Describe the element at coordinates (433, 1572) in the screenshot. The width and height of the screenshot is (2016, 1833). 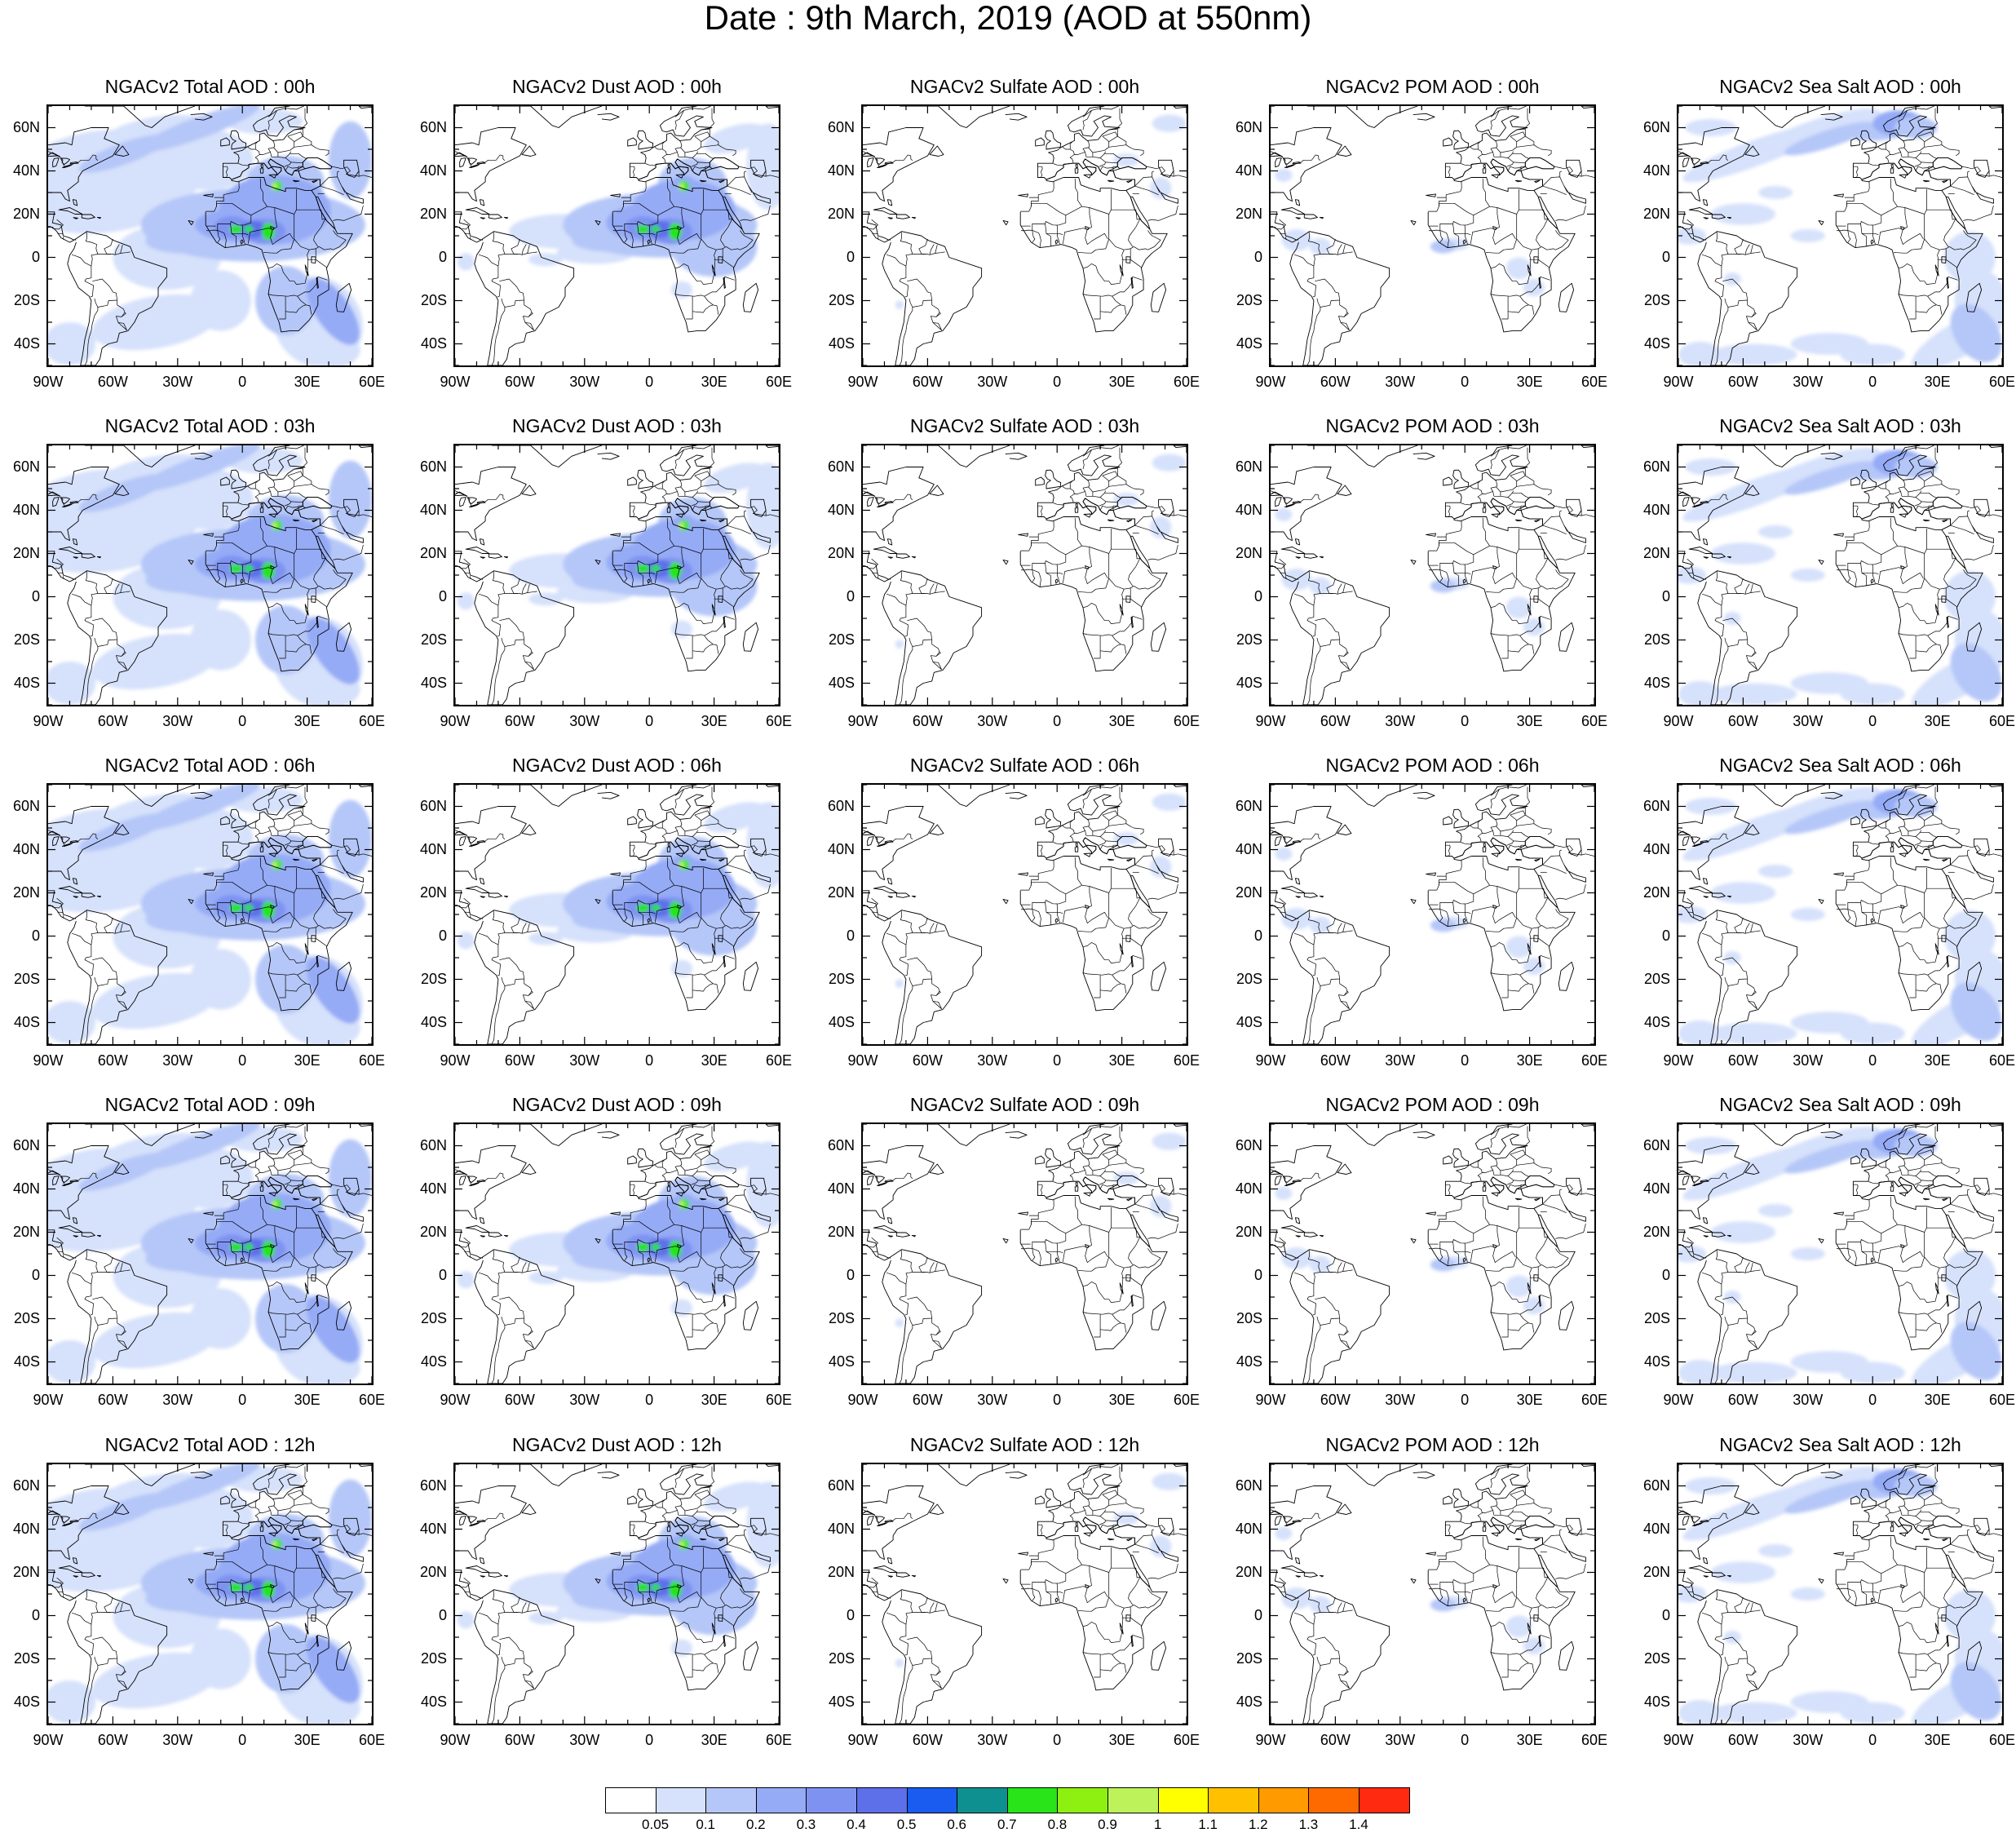
I see `lat-tick-label: 20N` at that location.